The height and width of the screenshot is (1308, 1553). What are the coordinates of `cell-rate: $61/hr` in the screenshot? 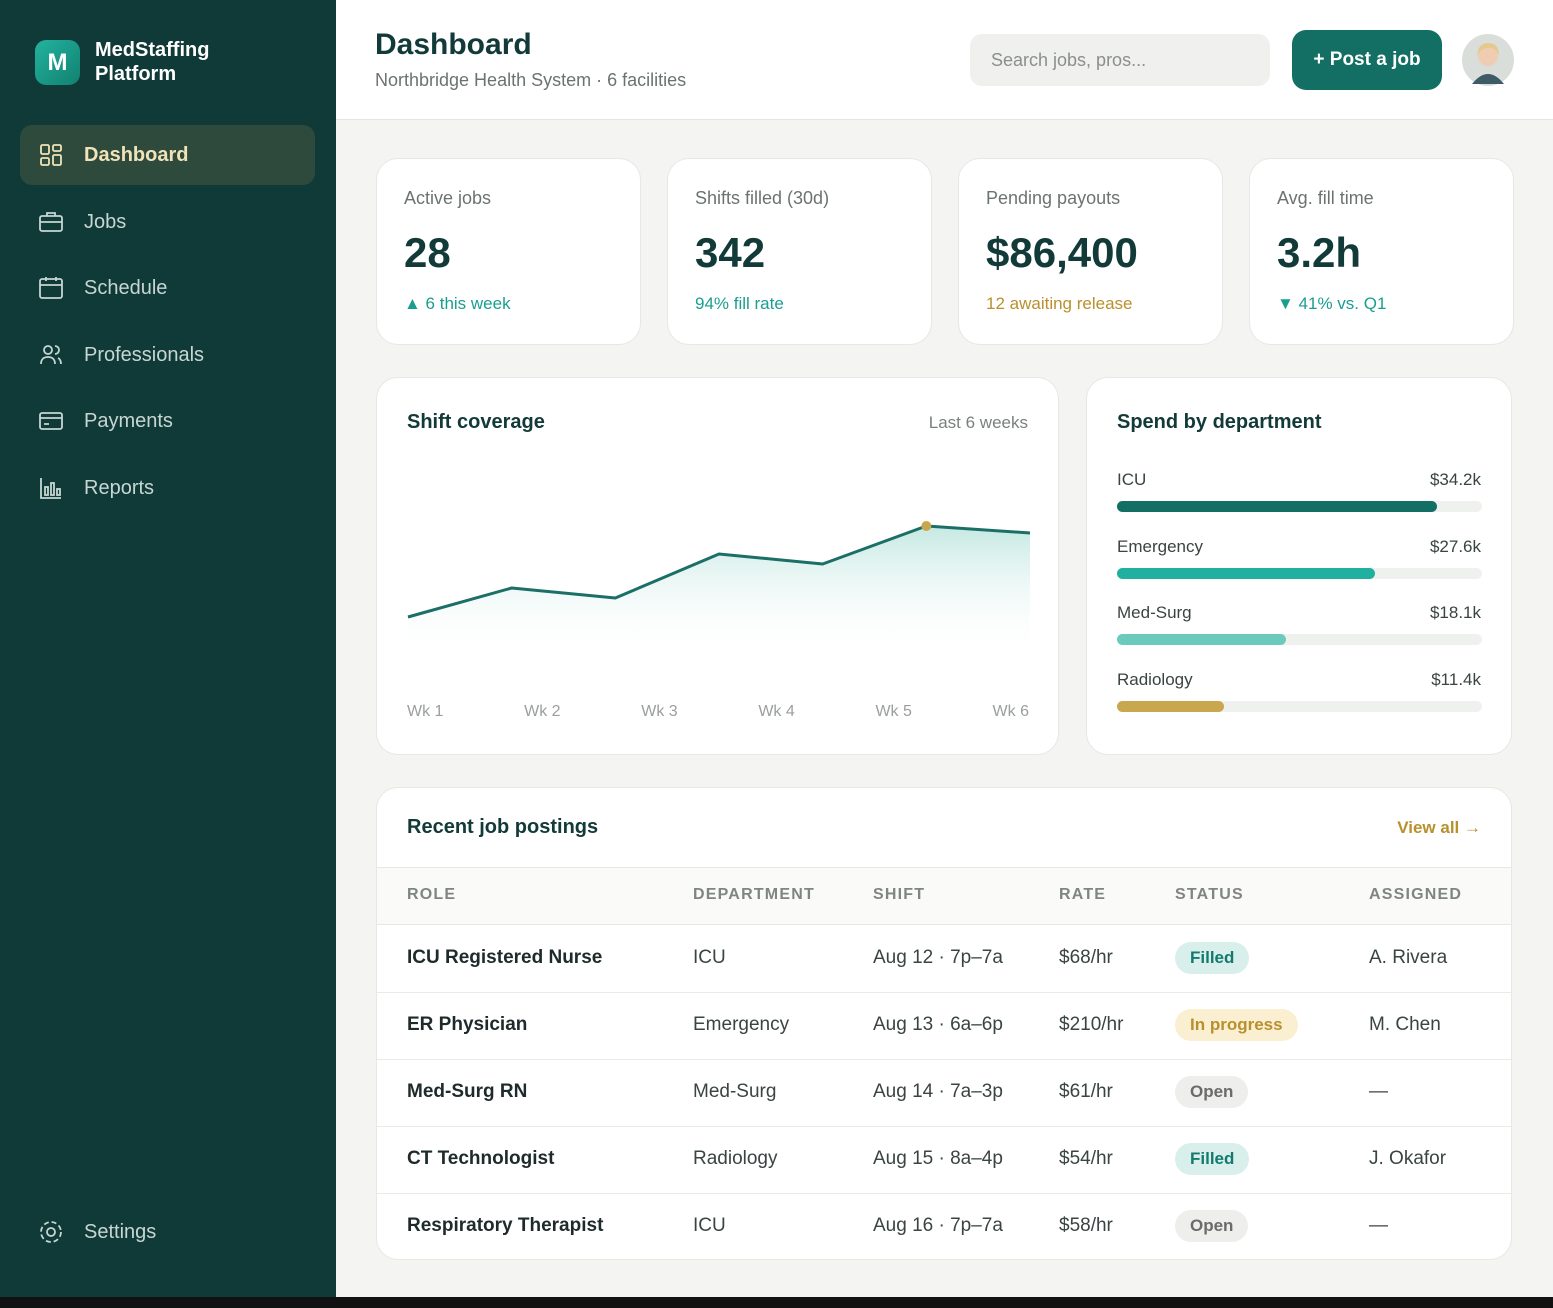 It's located at (1086, 1091).